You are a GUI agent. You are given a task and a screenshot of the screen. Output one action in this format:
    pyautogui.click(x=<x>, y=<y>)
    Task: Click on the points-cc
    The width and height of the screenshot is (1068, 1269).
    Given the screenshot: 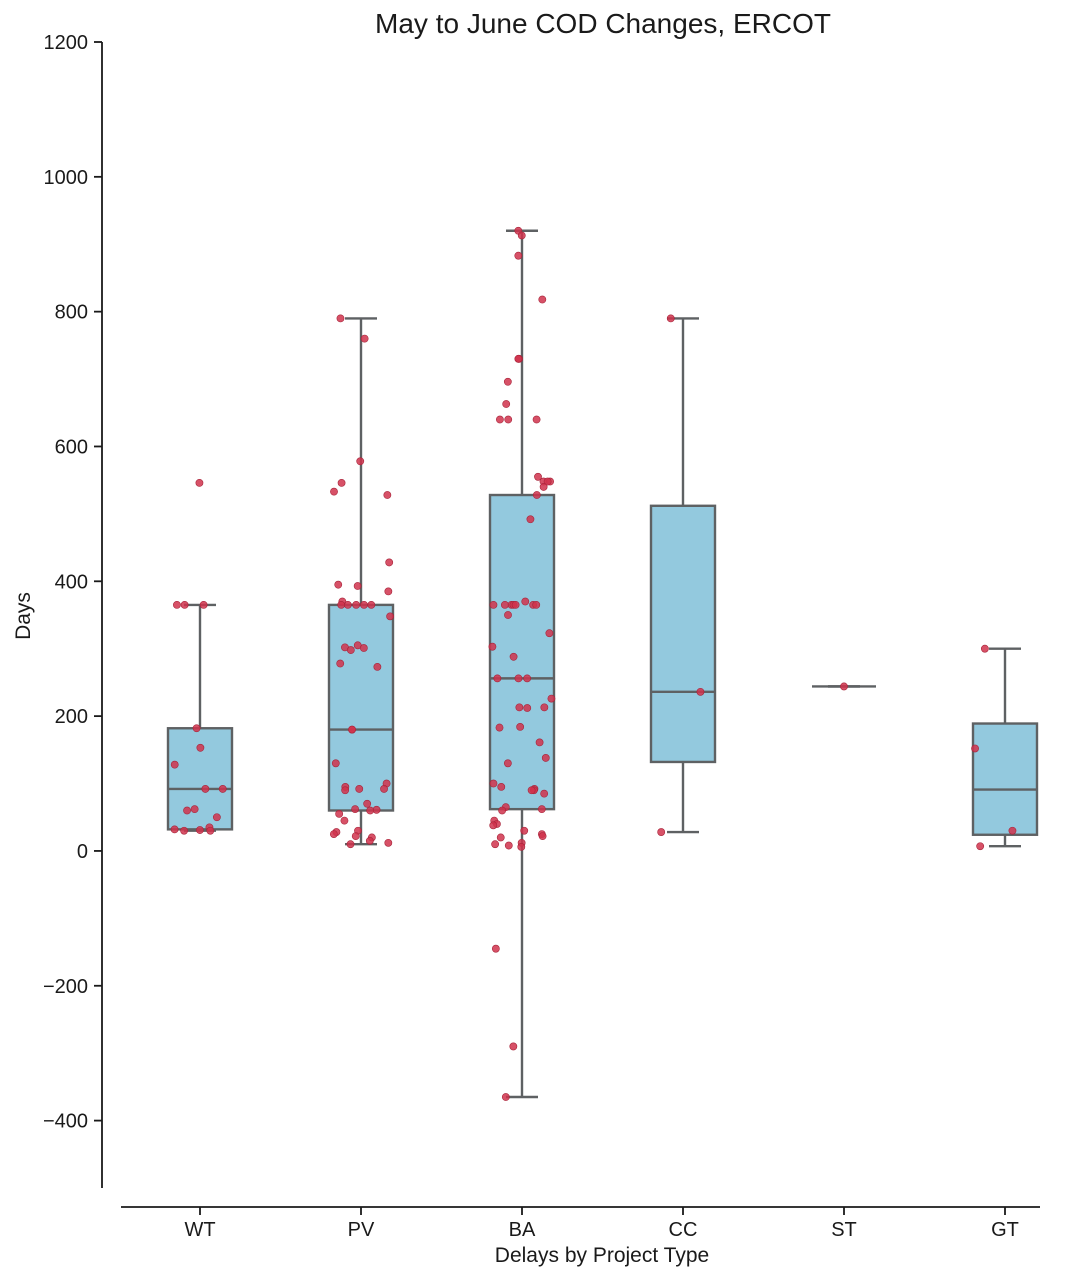 What is the action you would take?
    pyautogui.click(x=681, y=575)
    